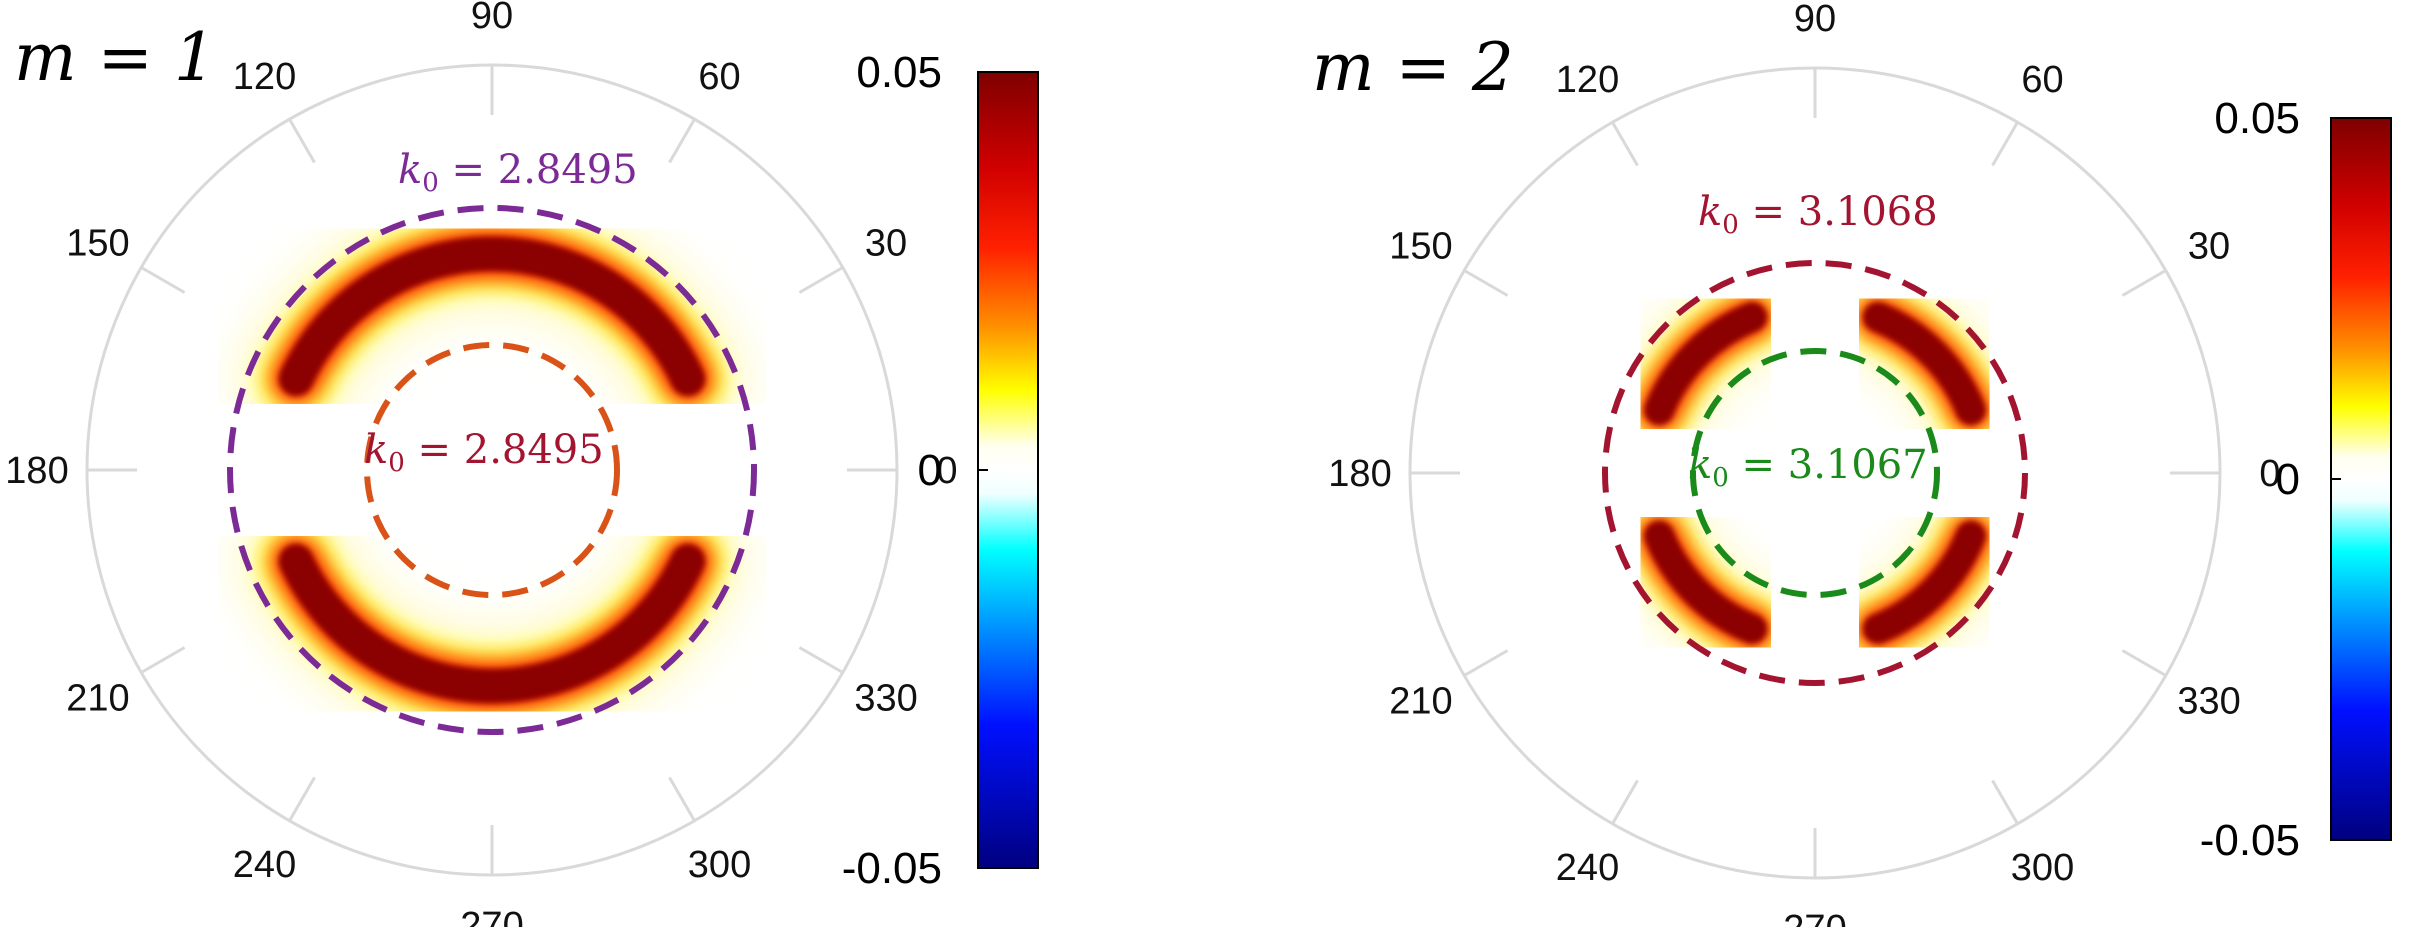 The height and width of the screenshot is (927, 2409). Describe the element at coordinates (115, 57) in the screenshot. I see `panel-title-m1: m = 1` at that location.